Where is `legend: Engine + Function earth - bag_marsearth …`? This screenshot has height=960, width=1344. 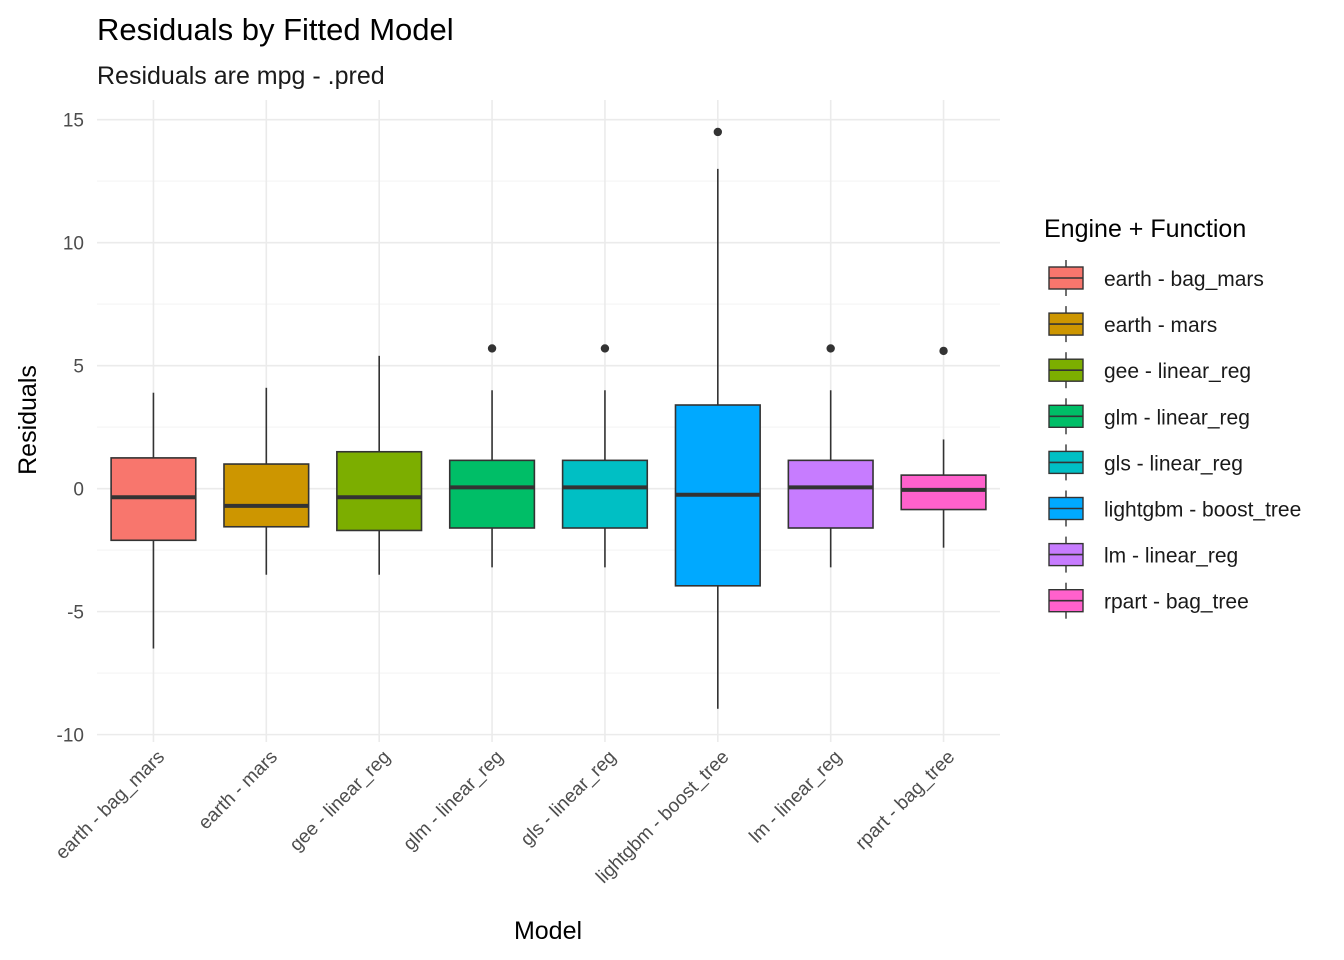 legend: Engine + Function earth - bag_marsearth … is located at coordinates (1172, 417).